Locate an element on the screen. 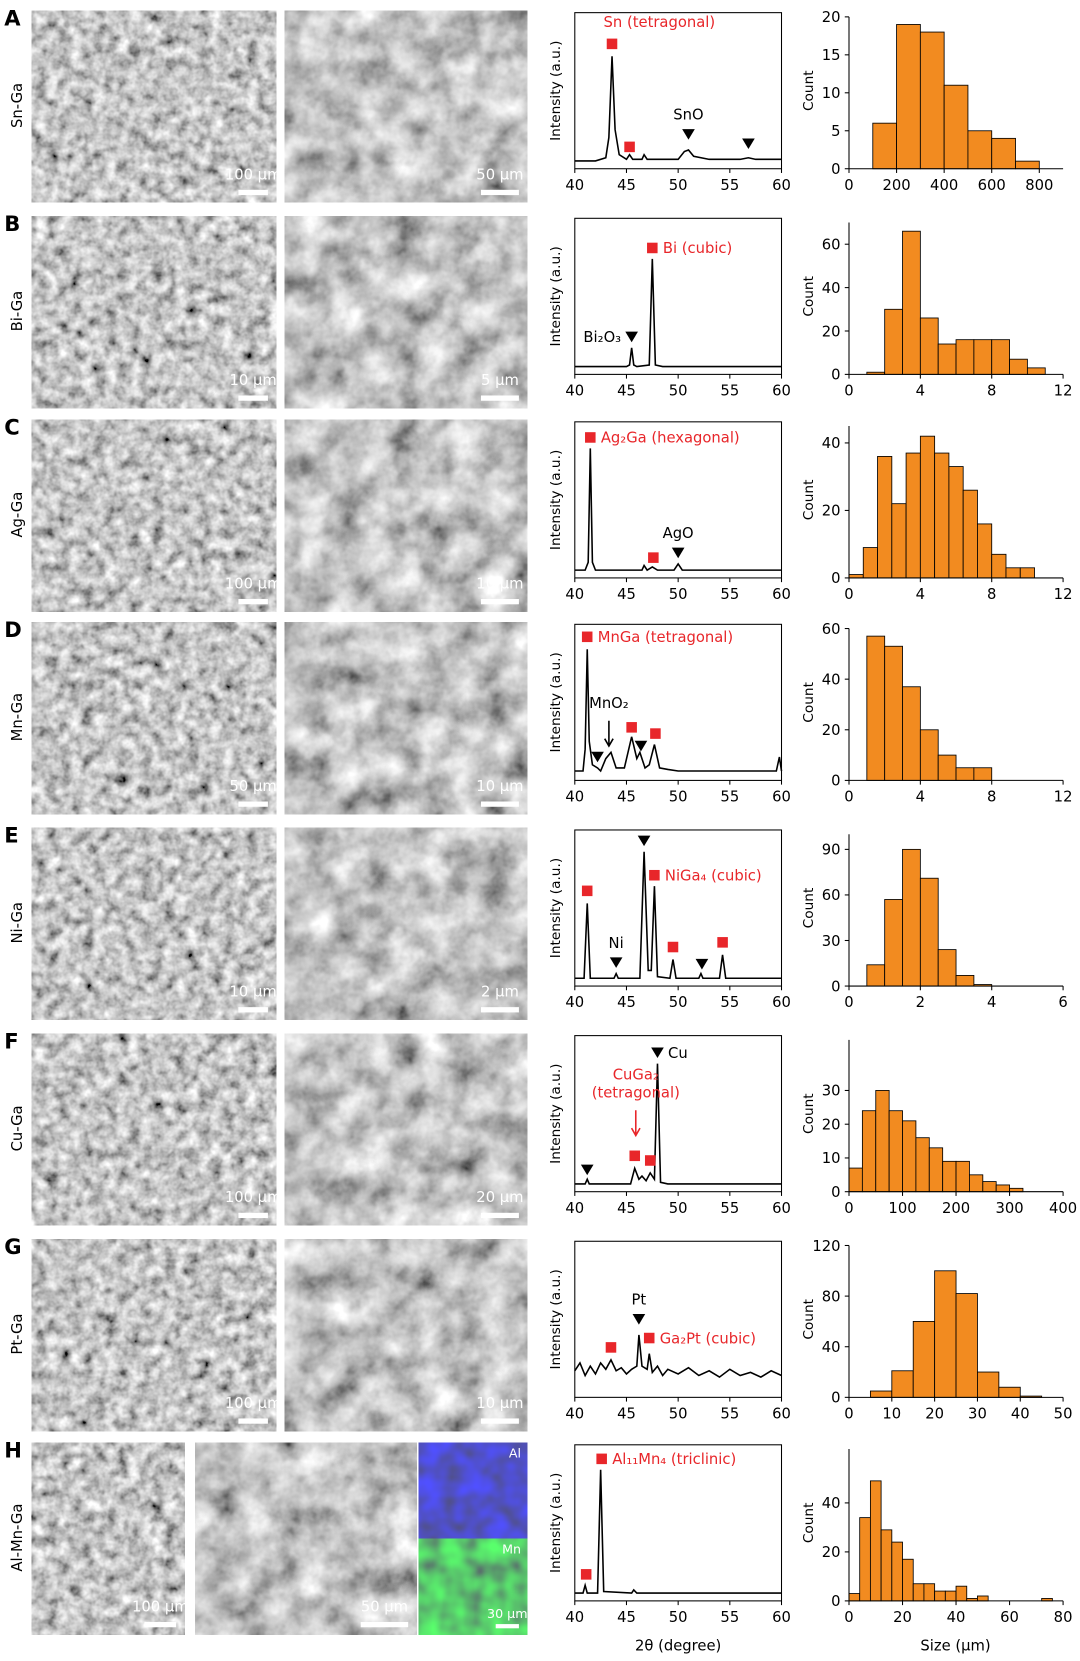 This screenshot has height=1661, width=1080. scale-bar-label: 2 μm is located at coordinates (500, 992).